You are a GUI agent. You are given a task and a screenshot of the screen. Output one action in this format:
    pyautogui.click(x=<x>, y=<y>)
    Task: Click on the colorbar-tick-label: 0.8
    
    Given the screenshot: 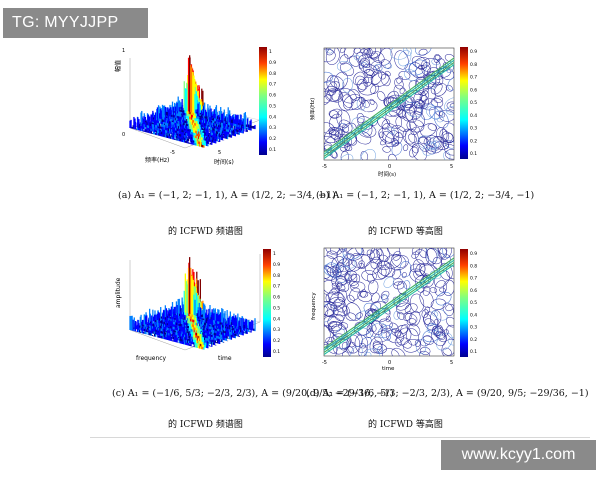 What is the action you would take?
    pyautogui.click(x=272, y=74)
    